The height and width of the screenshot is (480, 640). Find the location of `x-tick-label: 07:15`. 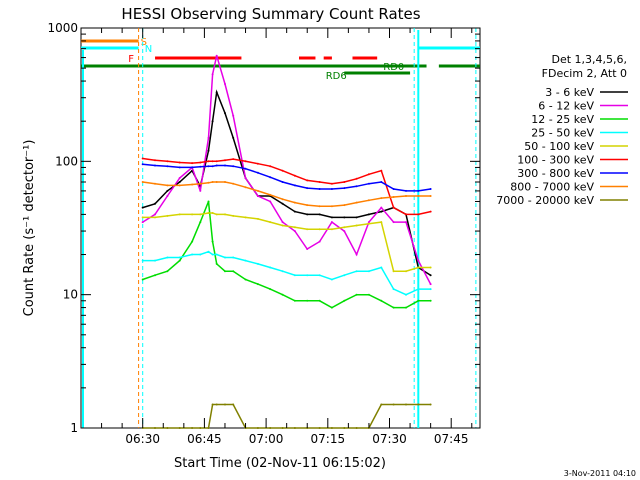

x-tick-label: 07:15 is located at coordinates (328, 439).